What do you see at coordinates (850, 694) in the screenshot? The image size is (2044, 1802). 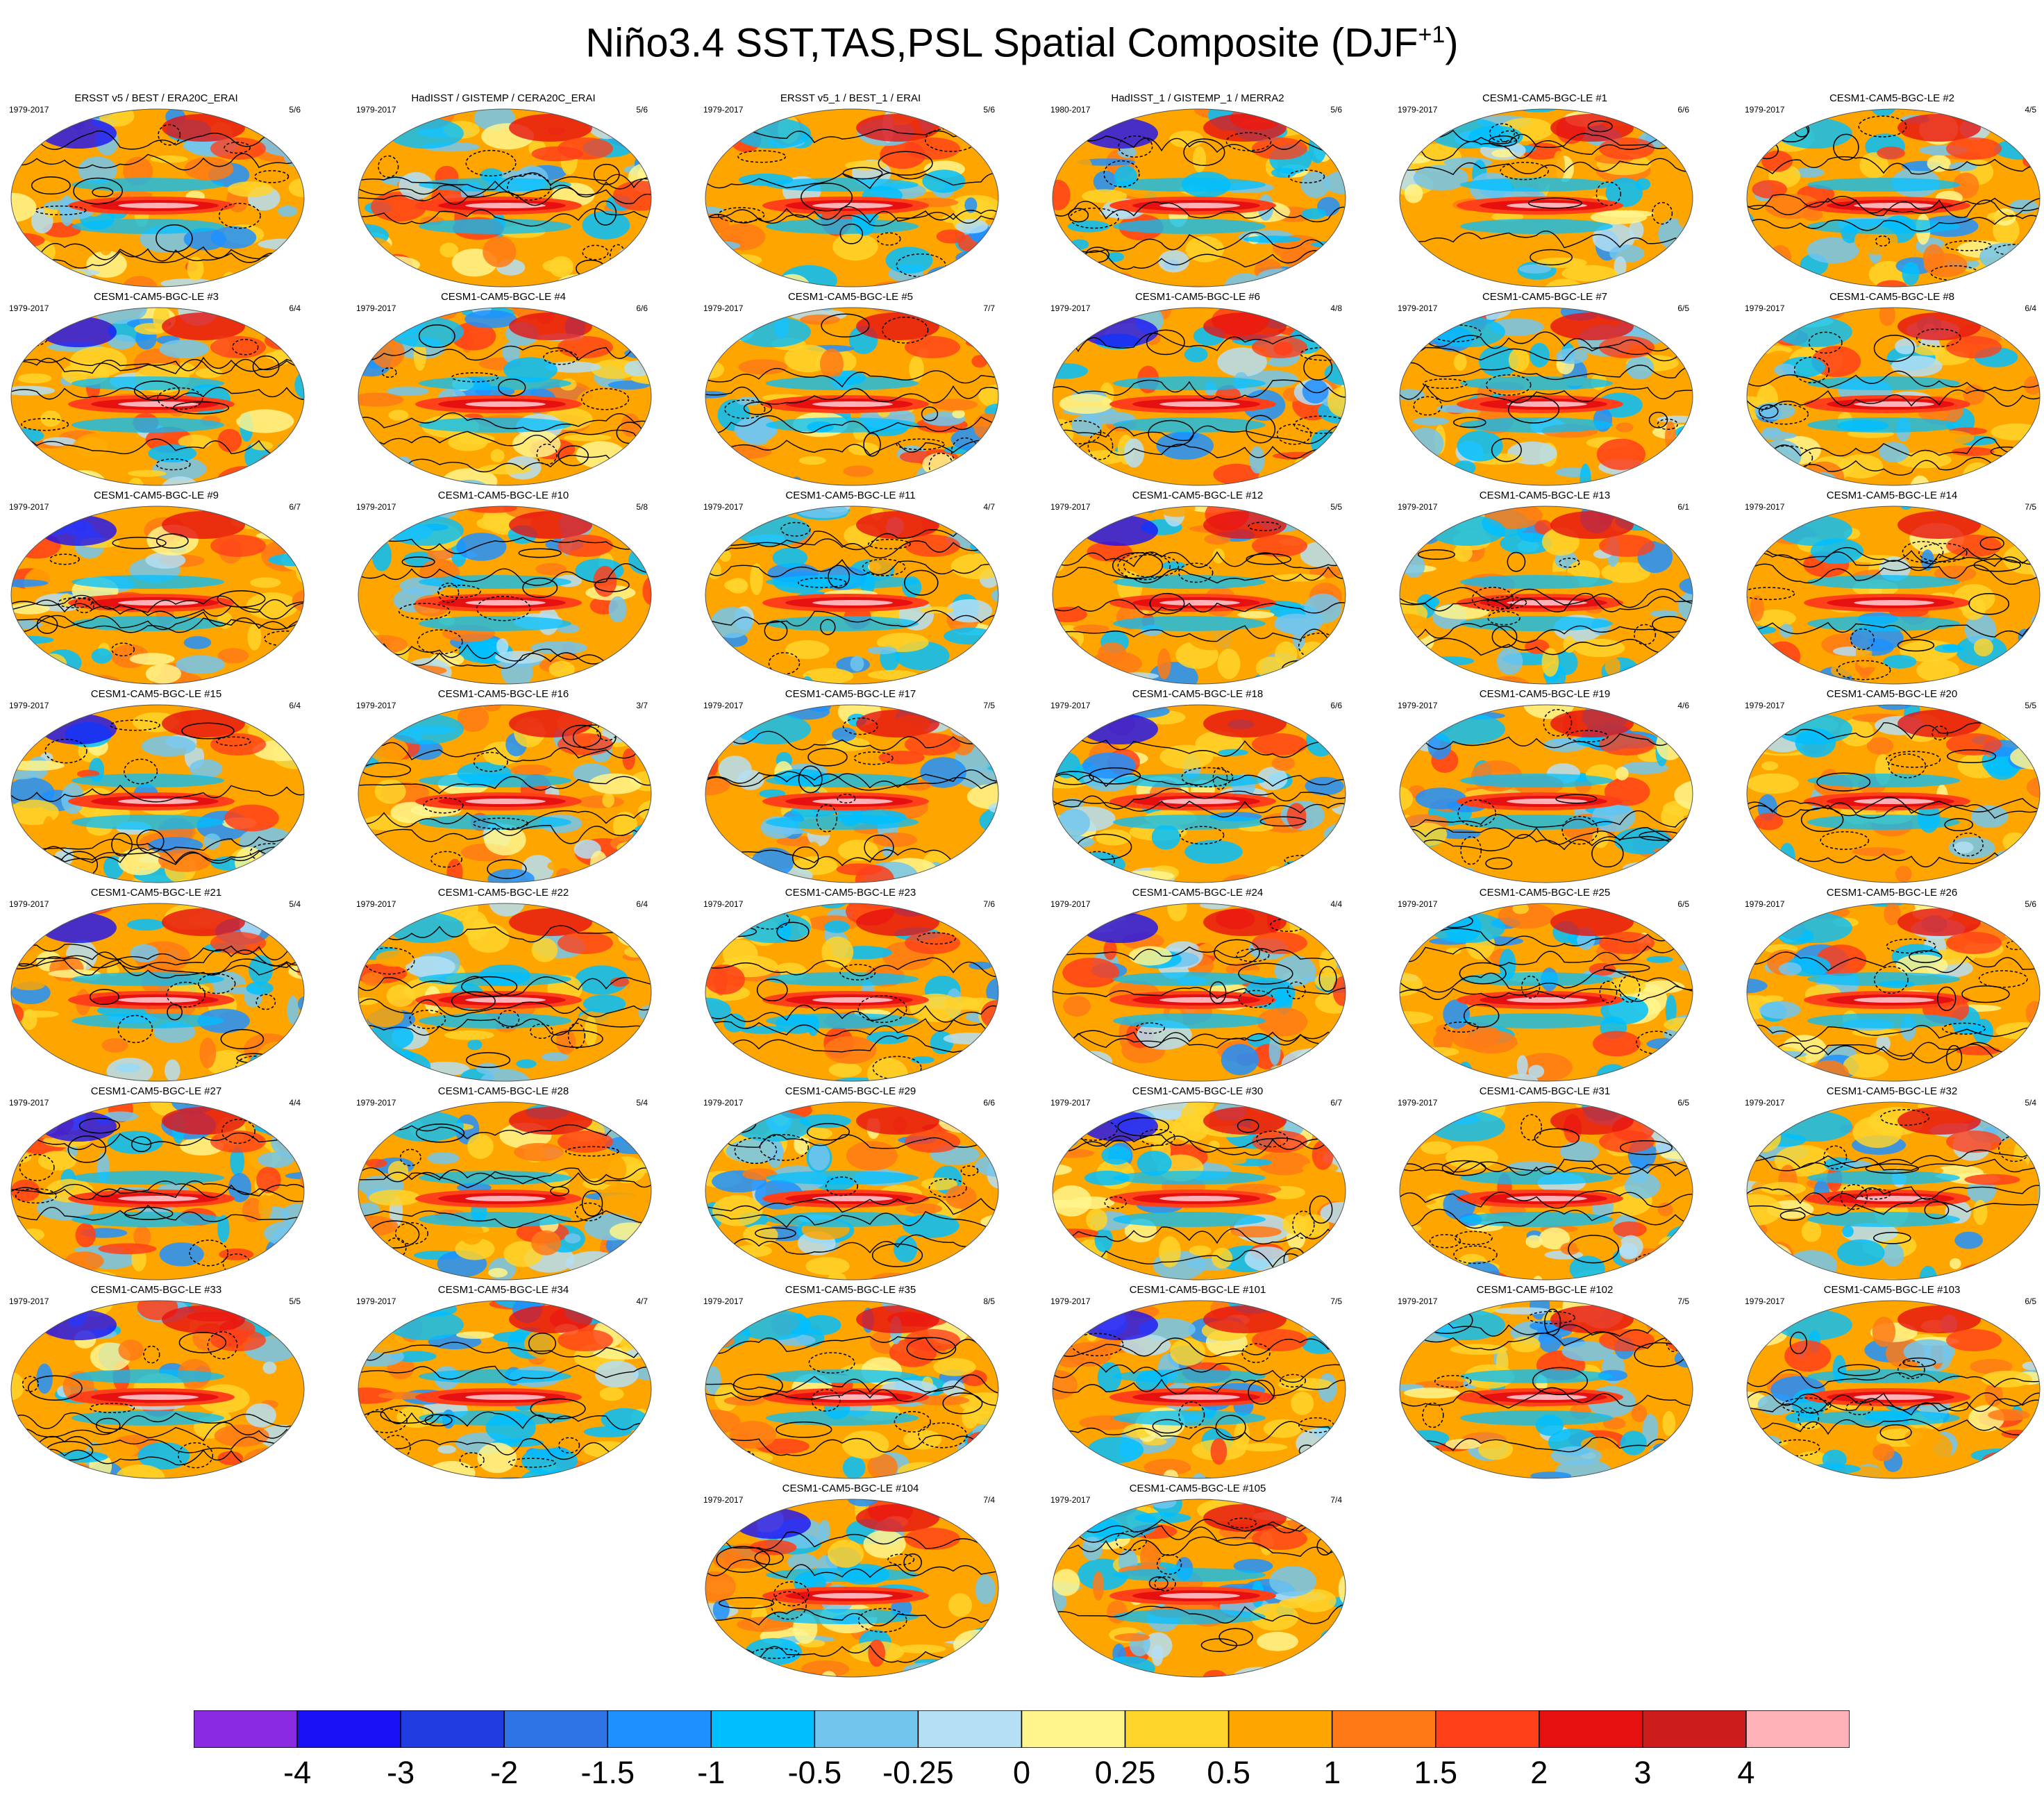 I see `panel-title: CESM1-CAM5-BGC-LE #17` at bounding box center [850, 694].